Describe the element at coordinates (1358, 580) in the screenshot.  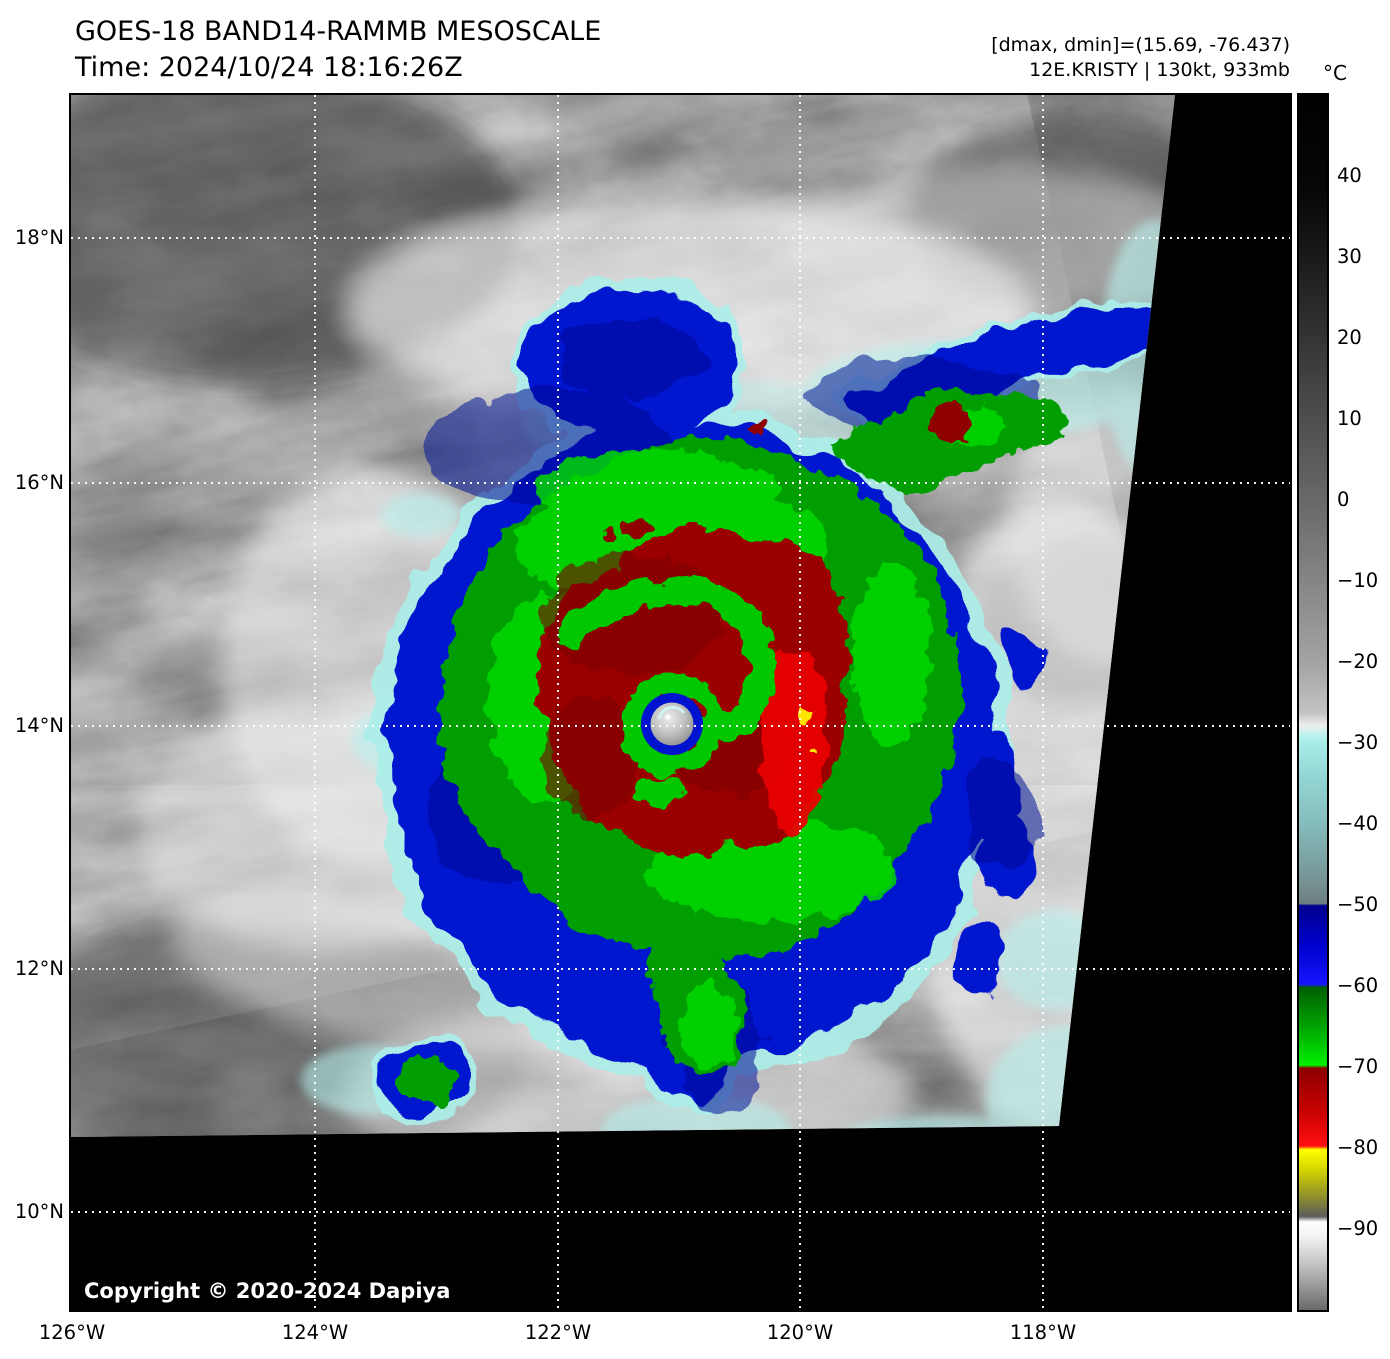
I see `colorbar-tick: −10` at that location.